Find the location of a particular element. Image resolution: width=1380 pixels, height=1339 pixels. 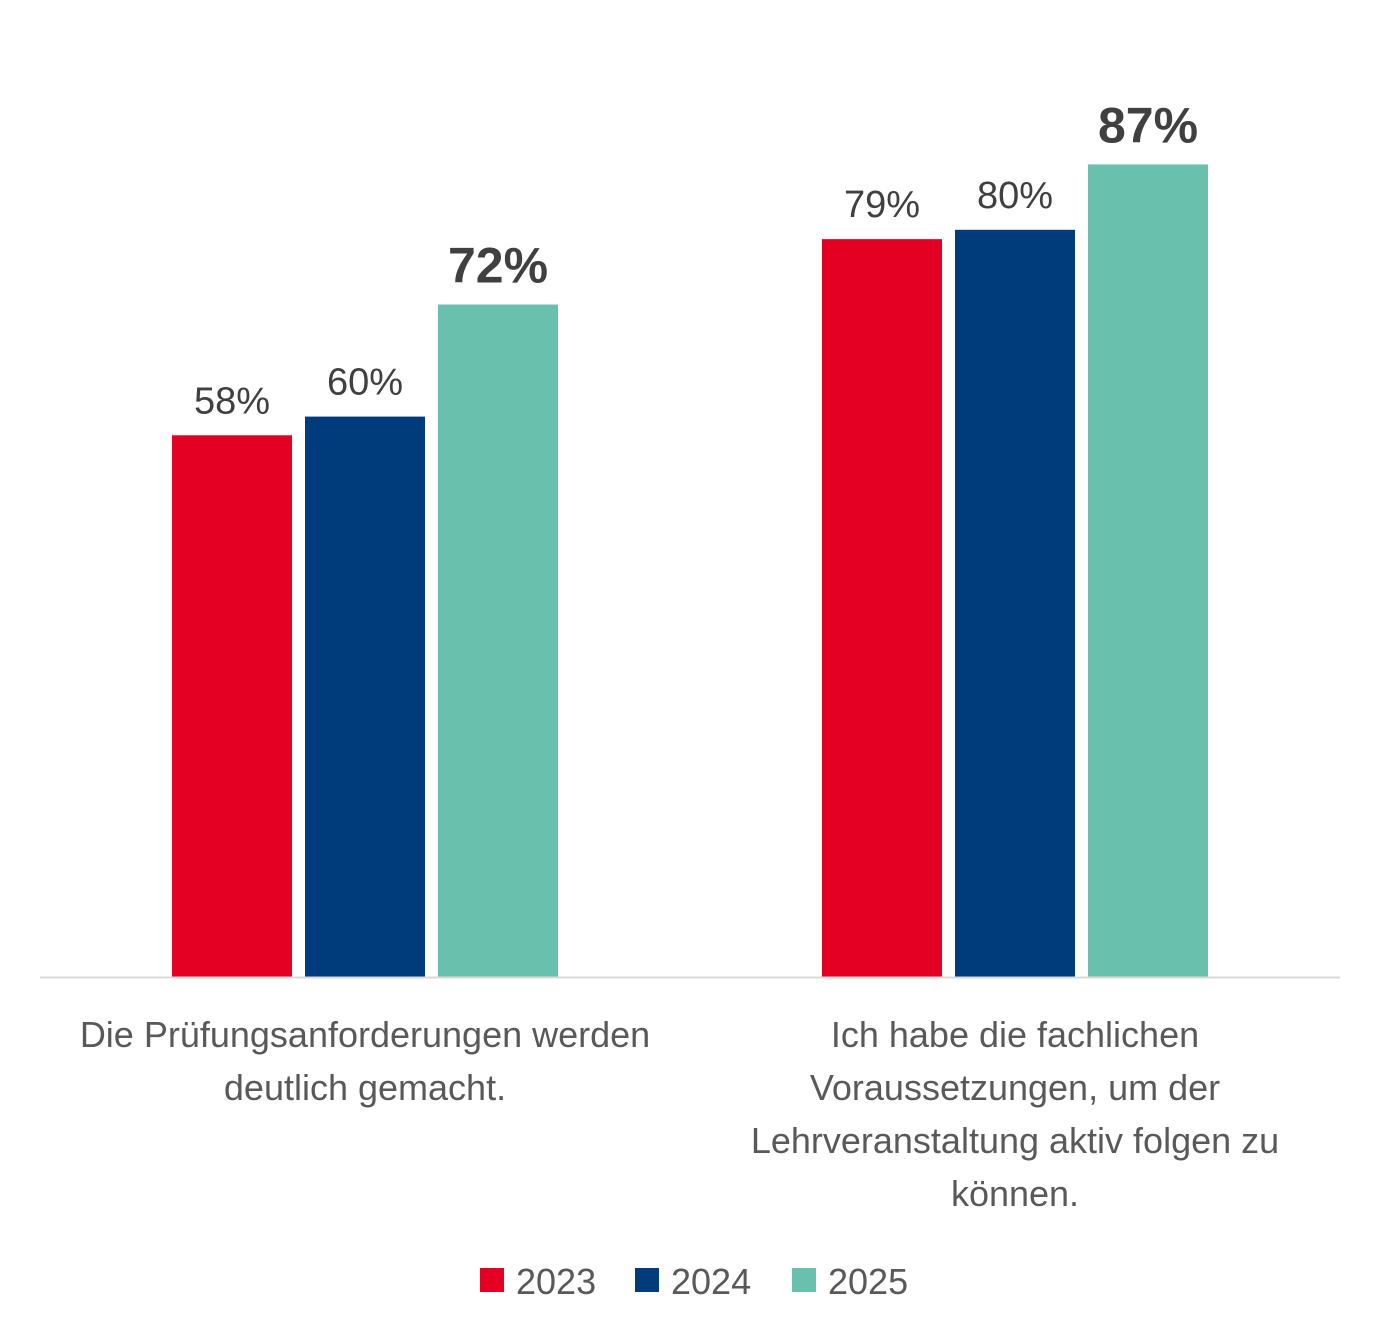

category-label-line: Voraussetzungen, um der is located at coordinates (1015, 1087).